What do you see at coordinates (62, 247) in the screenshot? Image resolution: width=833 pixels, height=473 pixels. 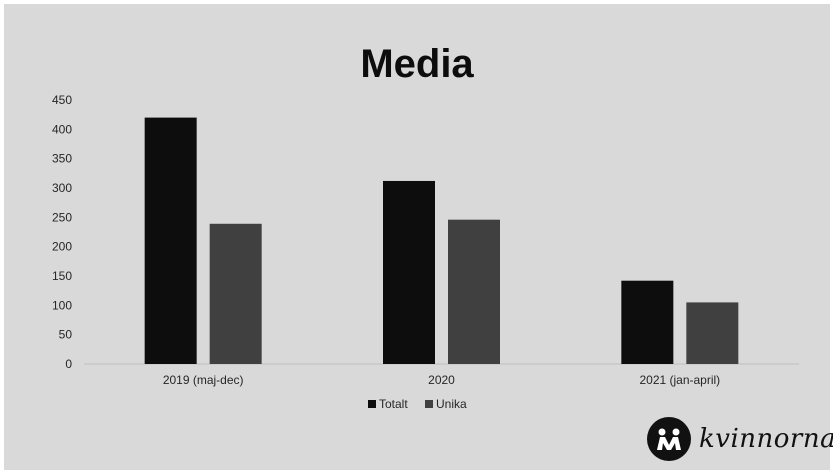 I see `y-tick-label: 200` at bounding box center [62, 247].